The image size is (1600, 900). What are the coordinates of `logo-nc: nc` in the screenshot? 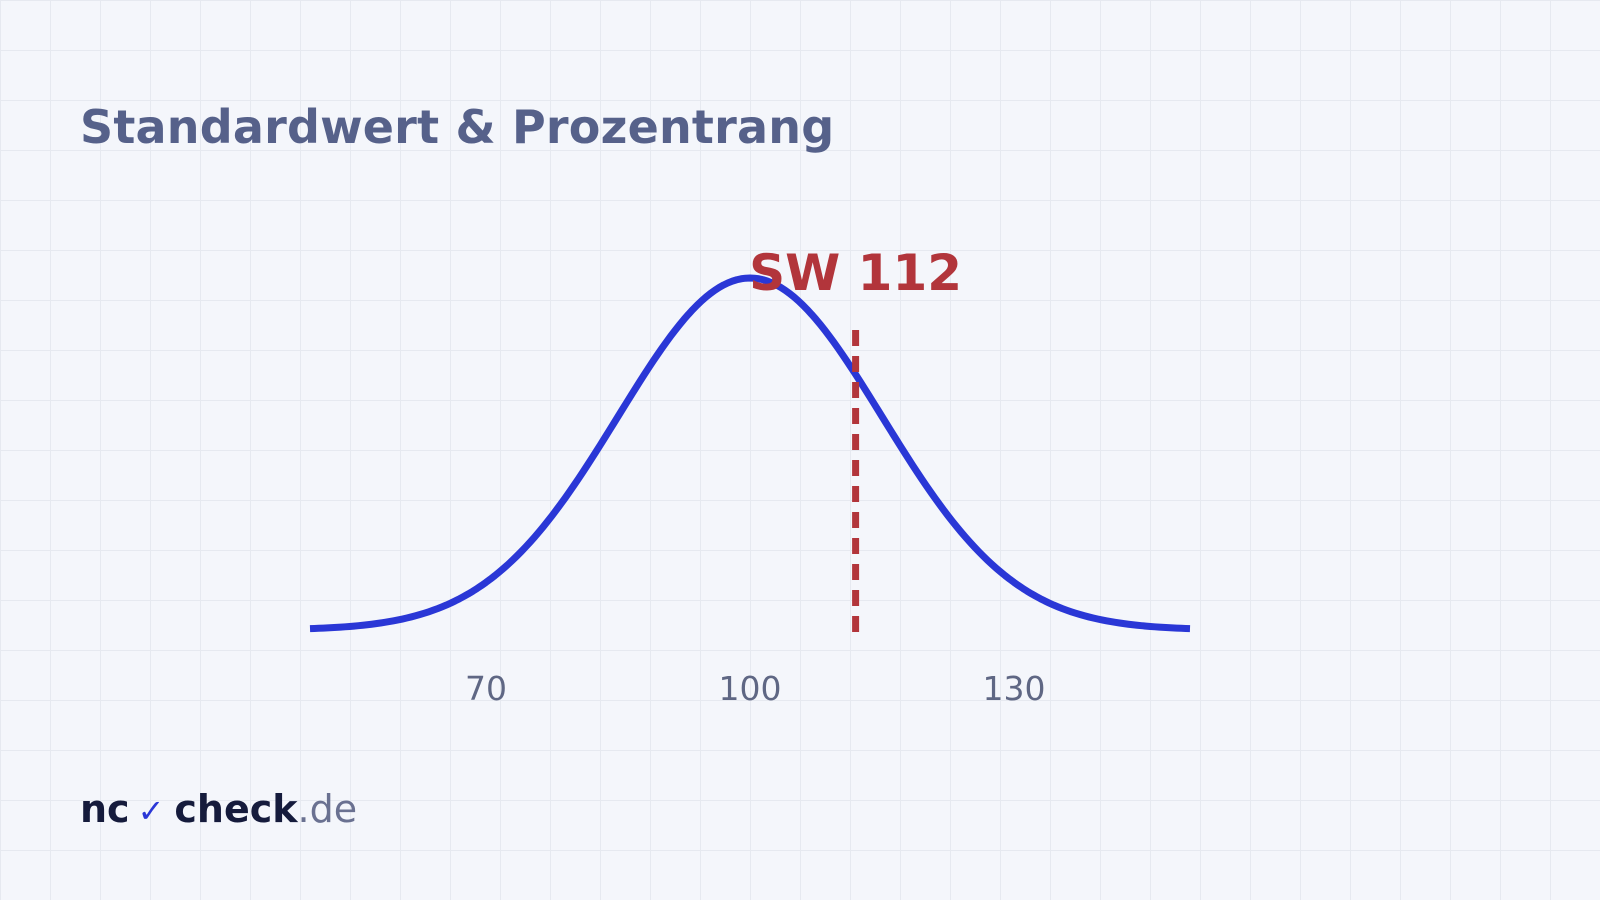 It's located at (105, 809).